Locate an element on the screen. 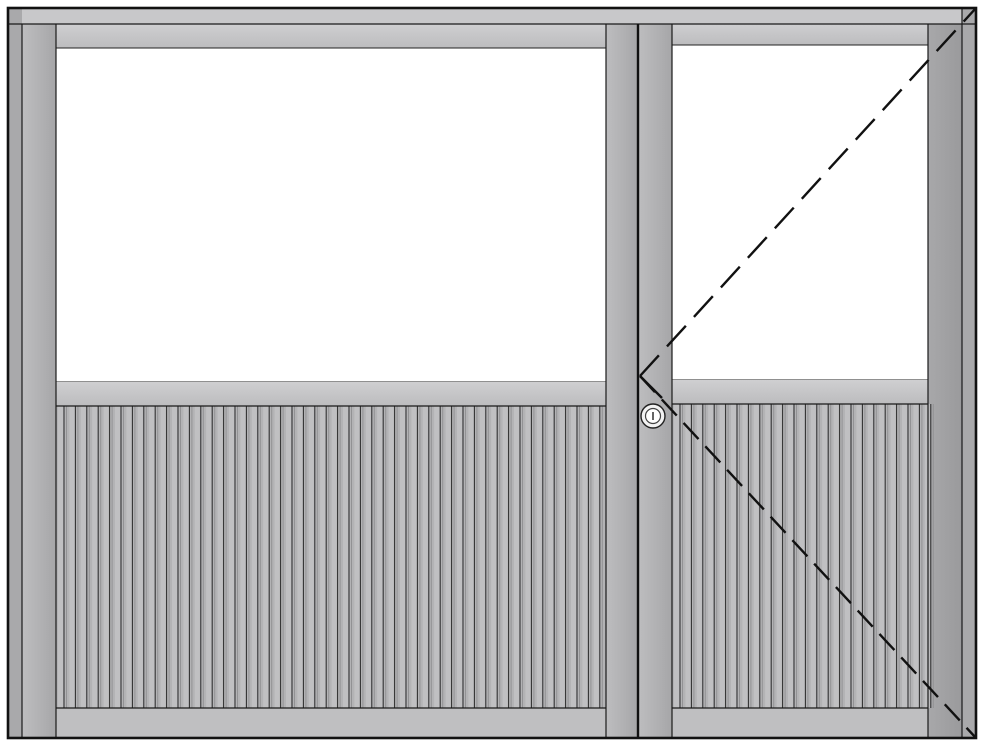 The height and width of the screenshot is (746, 986). top-header is located at coordinates (492, 16).